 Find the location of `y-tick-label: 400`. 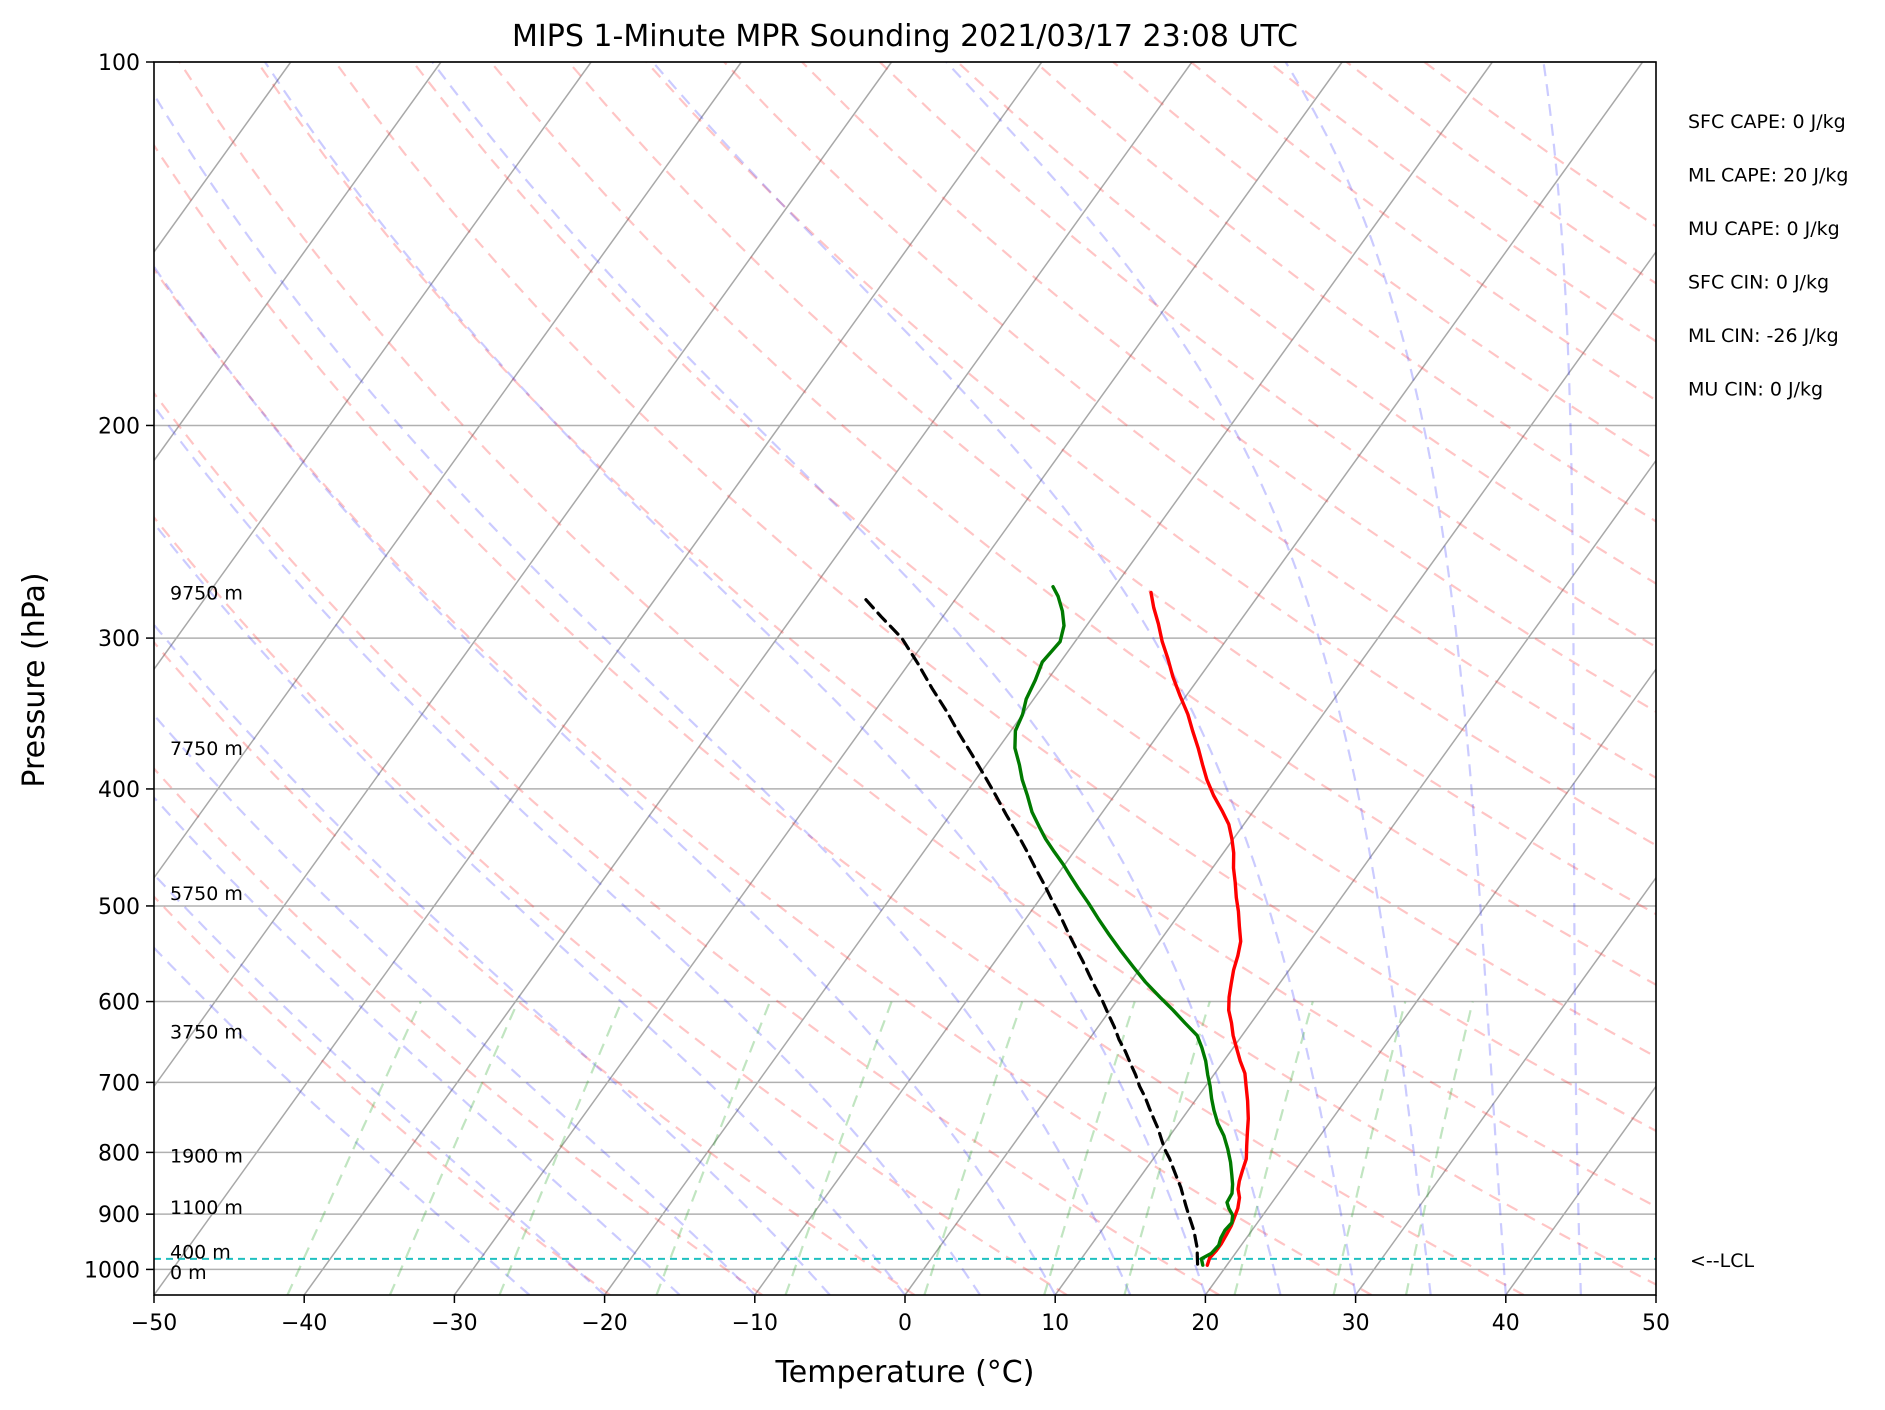

y-tick-label: 400 is located at coordinates (119, 790).